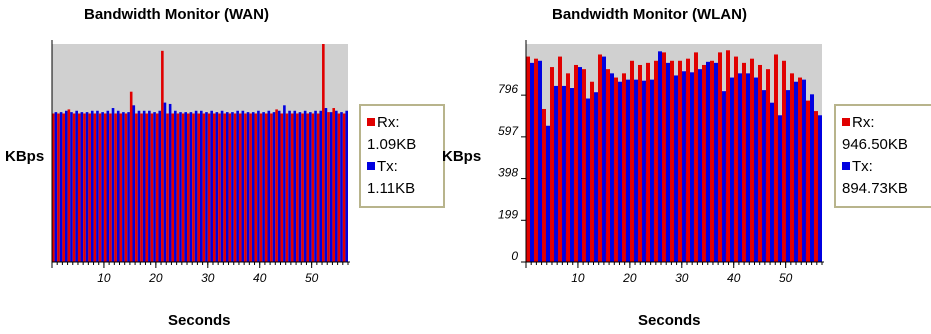  Describe the element at coordinates (387, 166) in the screenshot. I see `wan-legend-tx-label: Tx:` at that location.